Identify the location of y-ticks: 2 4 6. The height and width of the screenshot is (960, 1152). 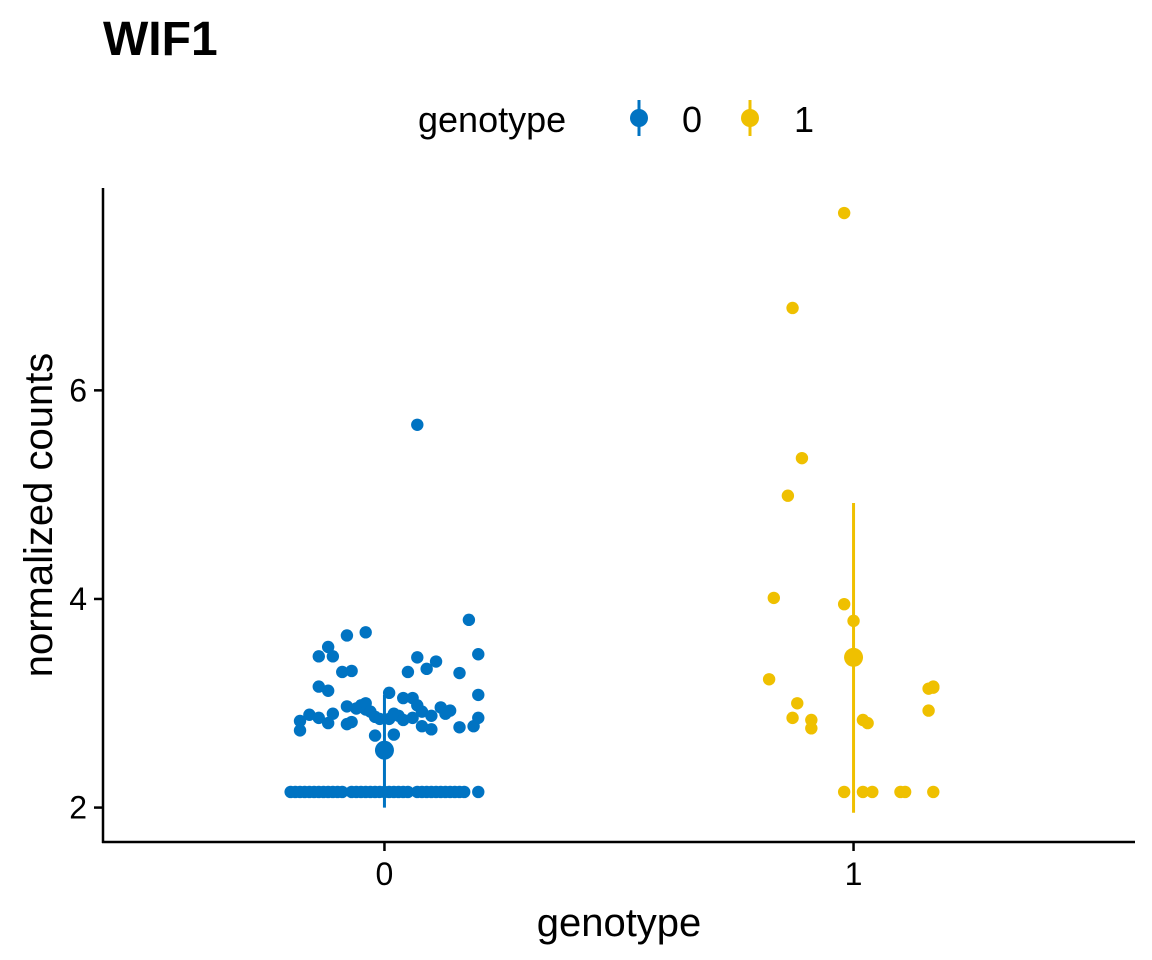
(86, 599).